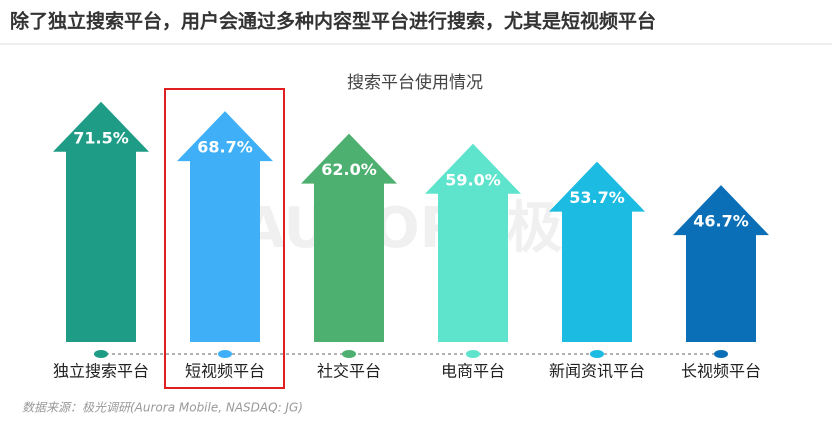  I want to click on value-label: 46.7%, so click(721, 221).